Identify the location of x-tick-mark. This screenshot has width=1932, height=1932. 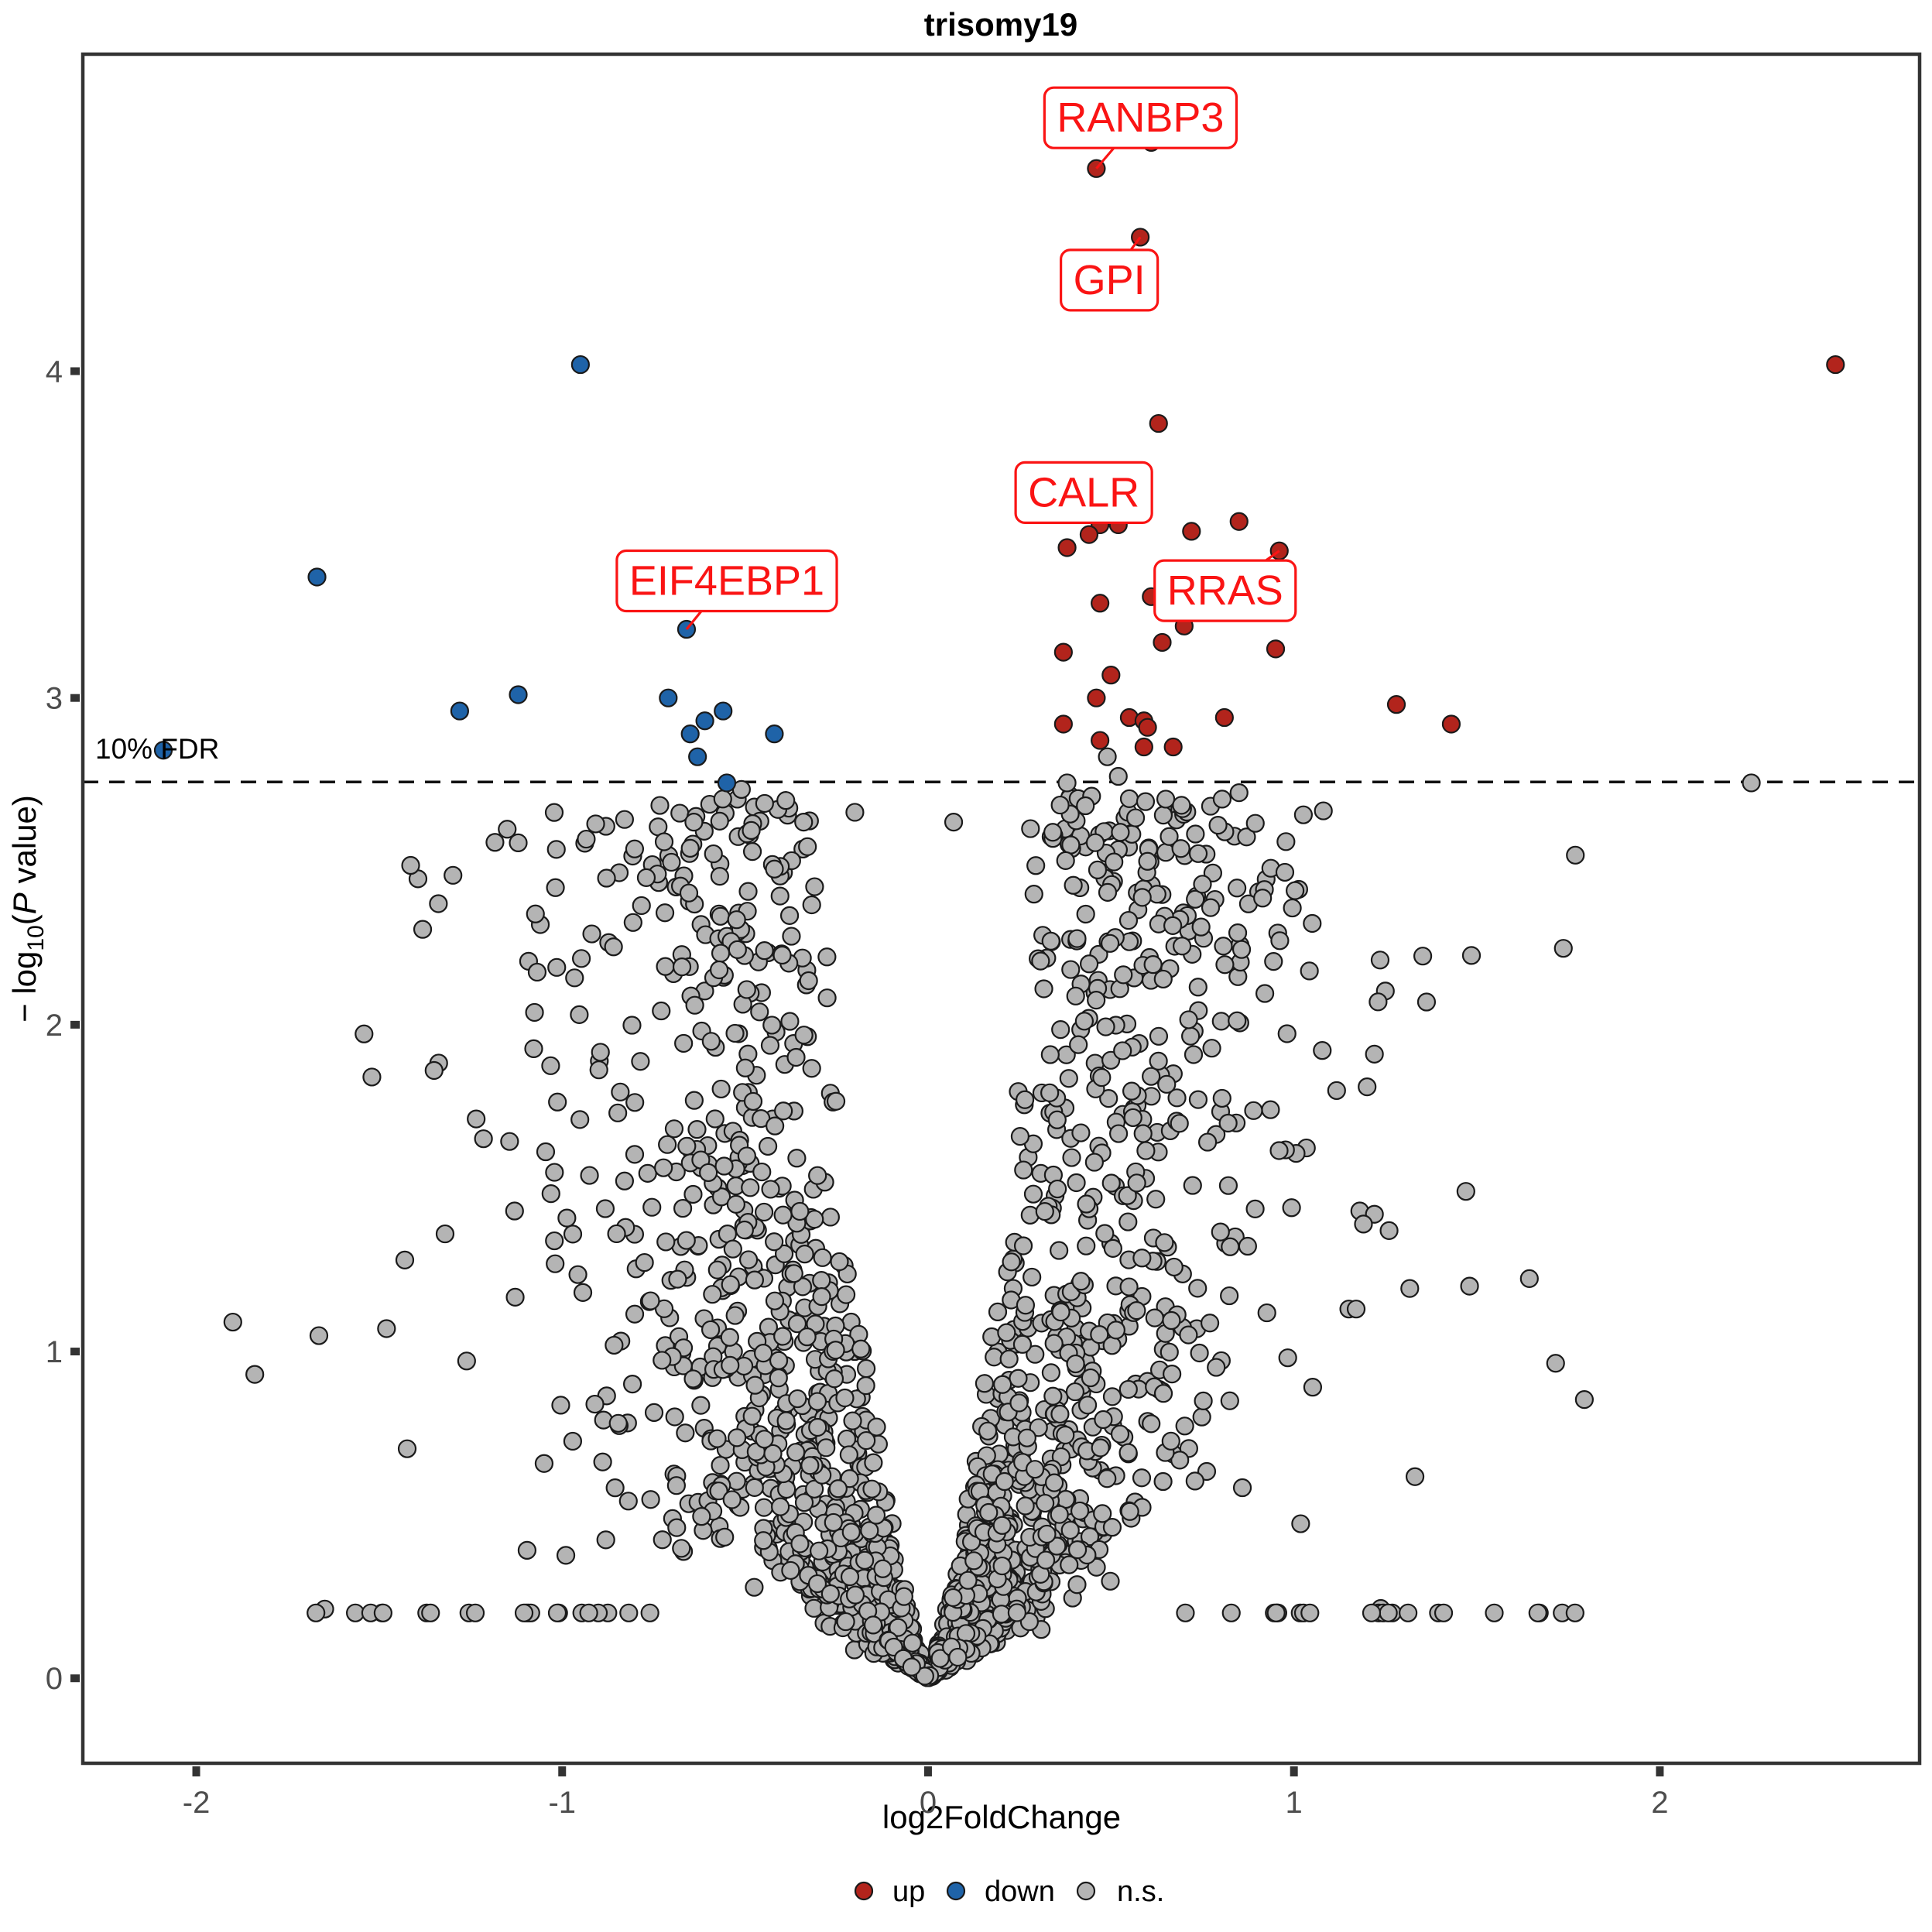
(562, 1771).